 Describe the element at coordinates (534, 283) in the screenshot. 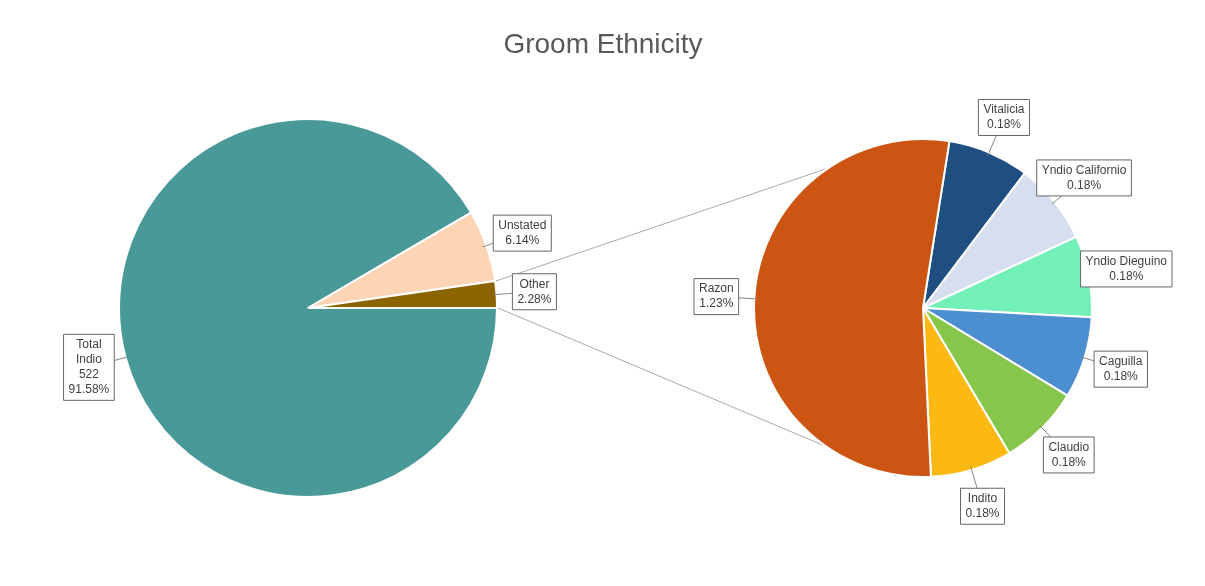

I see `slice-label: Other` at that location.